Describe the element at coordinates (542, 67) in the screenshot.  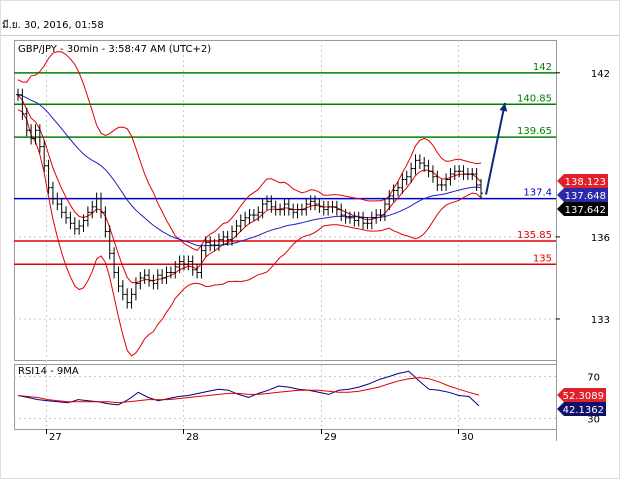
I see `level-label: 142` at that location.